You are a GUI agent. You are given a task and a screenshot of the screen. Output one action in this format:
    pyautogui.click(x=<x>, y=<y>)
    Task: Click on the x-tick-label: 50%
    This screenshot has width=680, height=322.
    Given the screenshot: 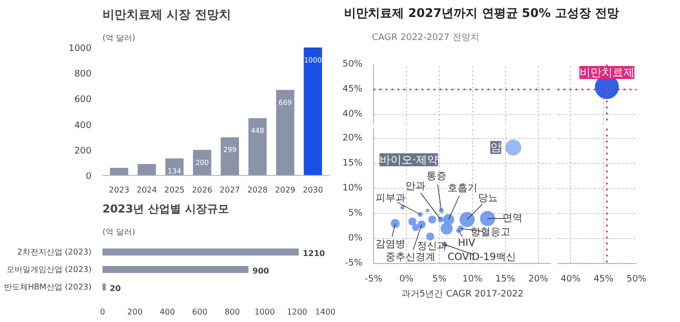 What is the action you would take?
    pyautogui.click(x=636, y=279)
    